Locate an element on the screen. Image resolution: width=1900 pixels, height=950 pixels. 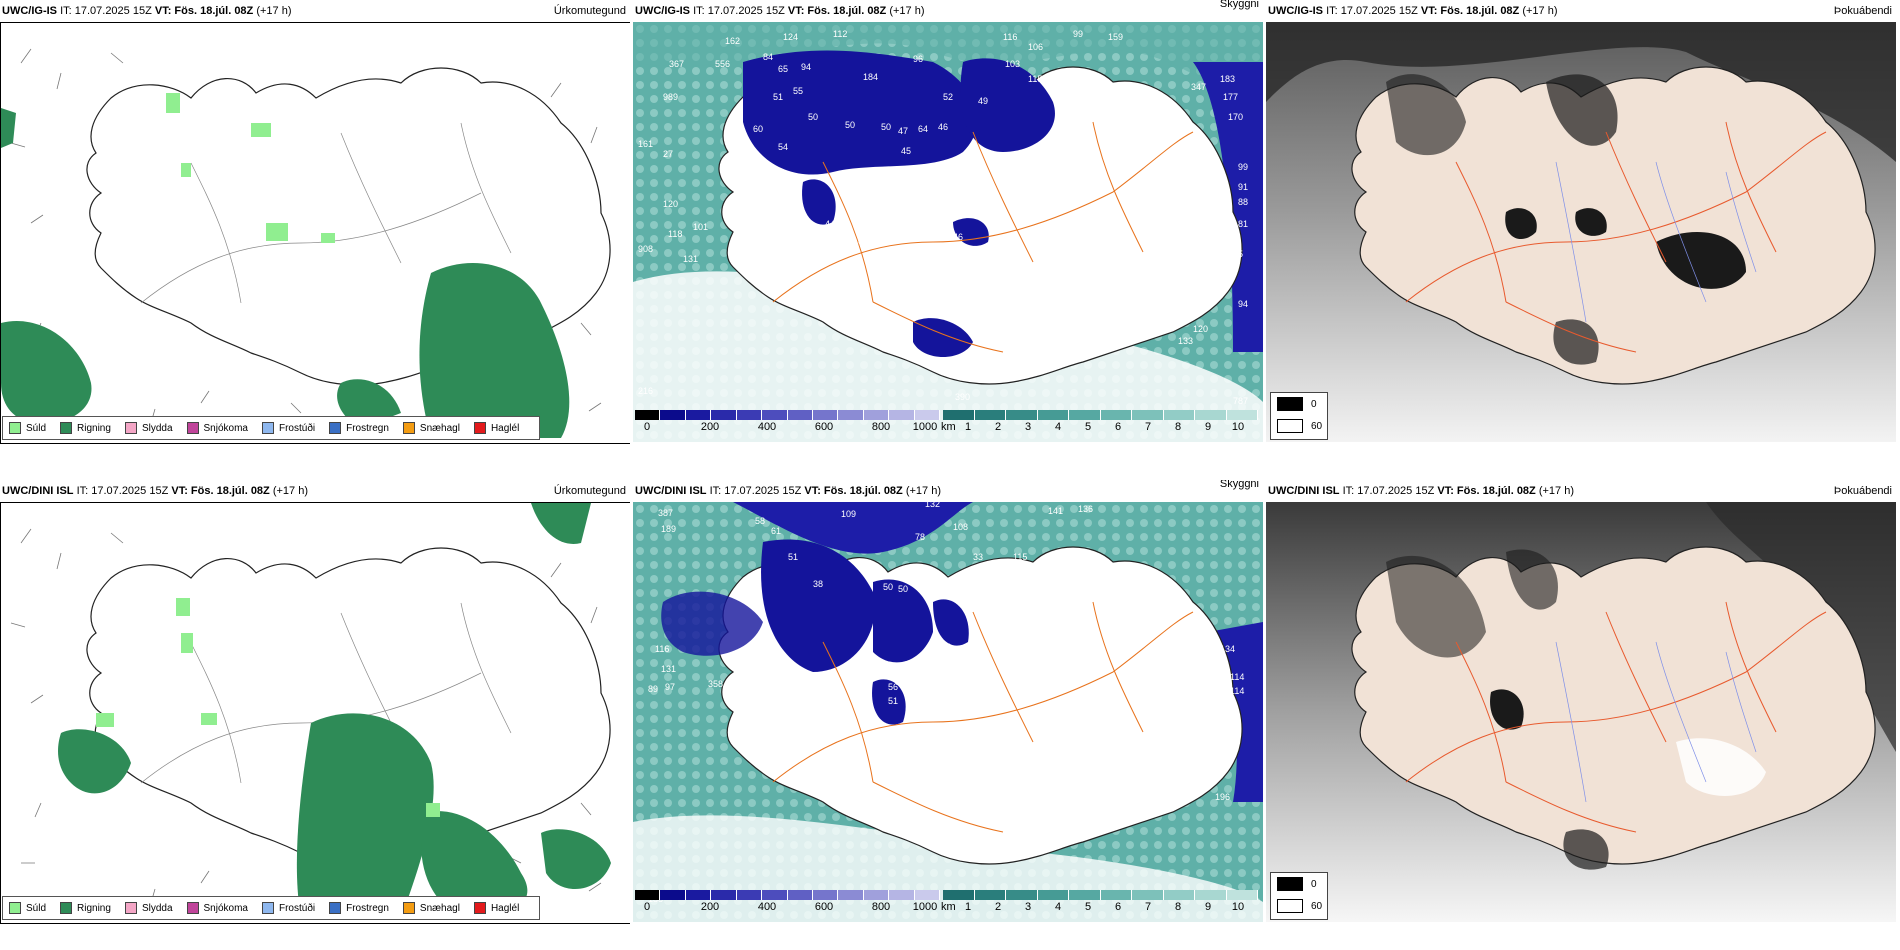
m-tick: 0 is located at coordinates (647, 427).